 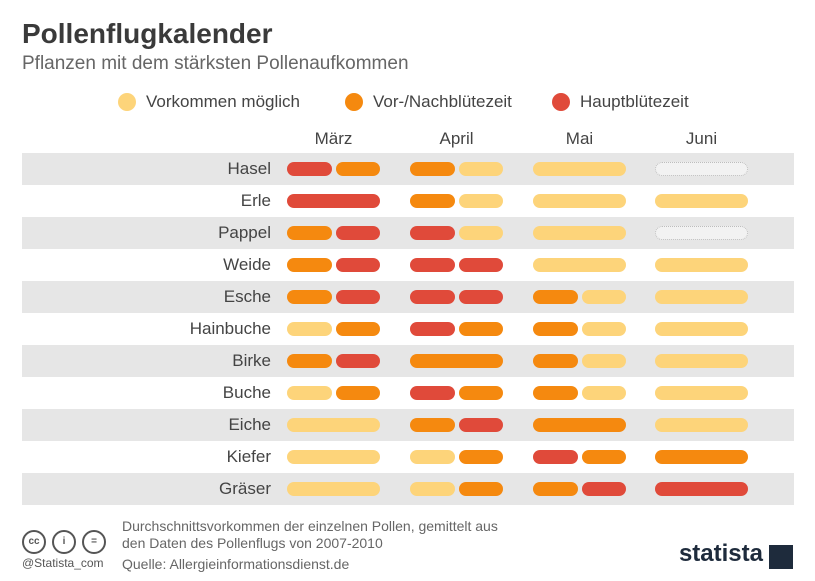 What do you see at coordinates (407, 140) in the screenshot?
I see `month-header: März April Mai Juni` at bounding box center [407, 140].